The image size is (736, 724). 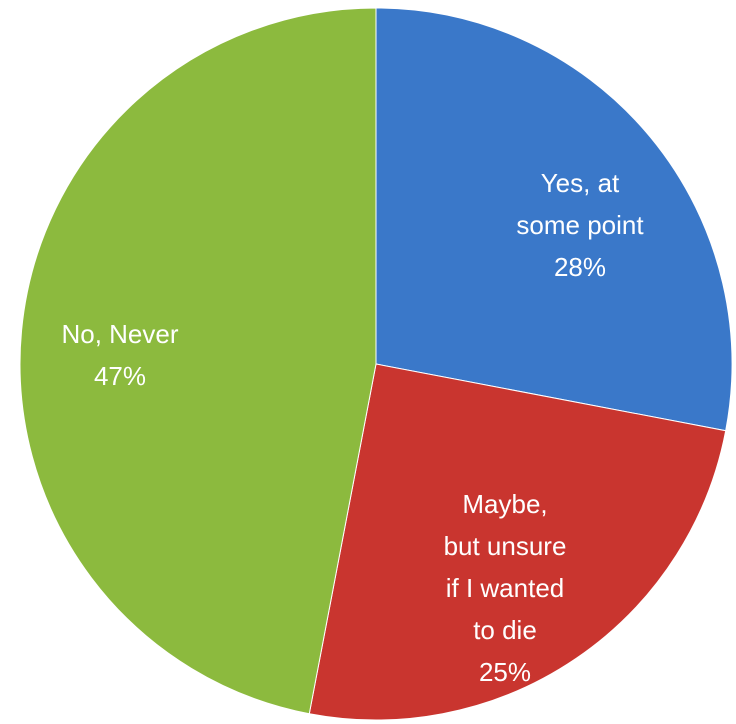 I want to click on category-label: Yes, at some point, so click(x=580, y=204).